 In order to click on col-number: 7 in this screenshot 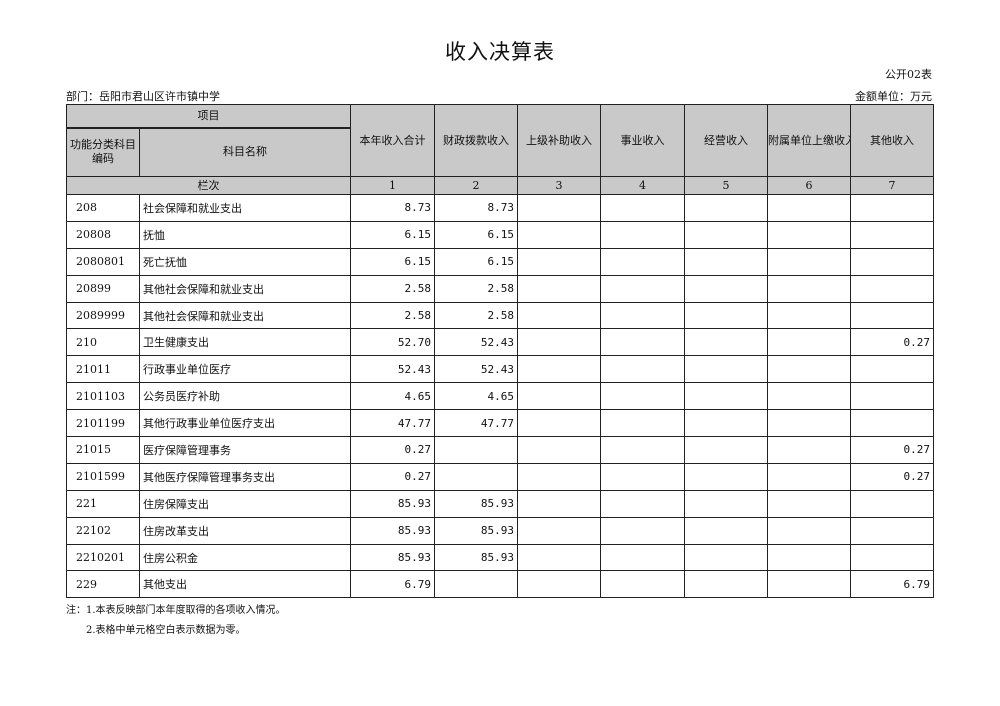, I will do `click(892, 185)`.